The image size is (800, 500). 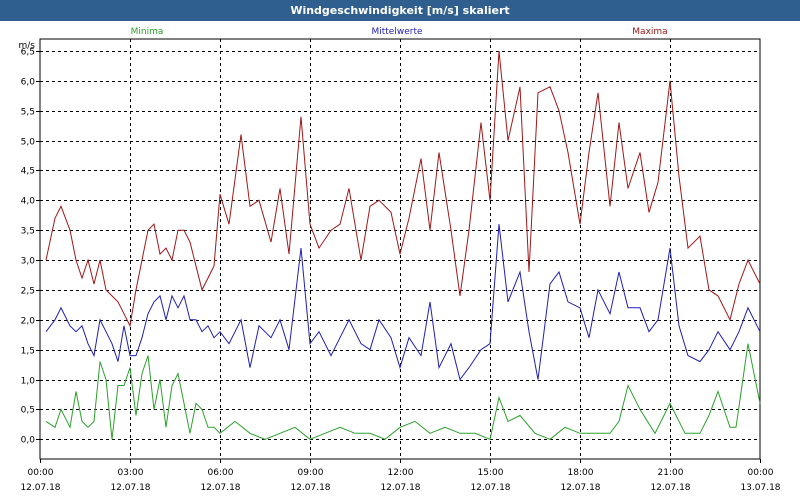 What do you see at coordinates (28, 352) in the screenshot?
I see `y-tick-label: 1,5` at bounding box center [28, 352].